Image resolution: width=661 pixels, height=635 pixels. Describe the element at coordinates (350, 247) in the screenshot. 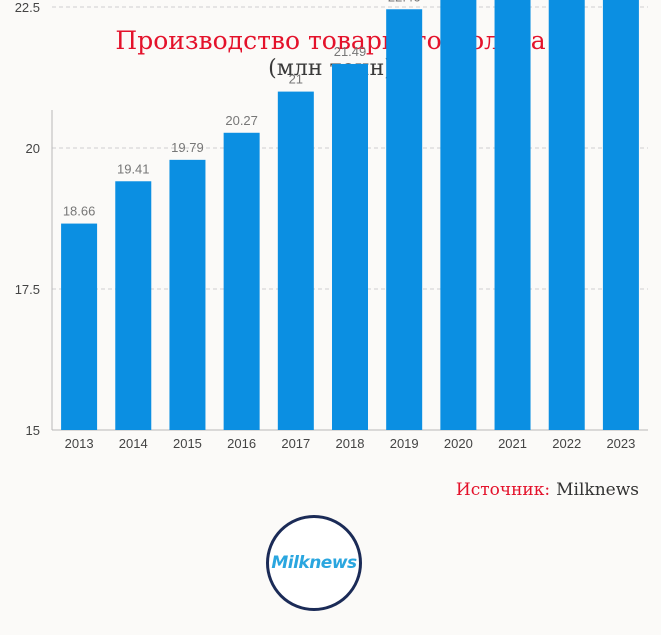

I see `bar-2018` at that location.